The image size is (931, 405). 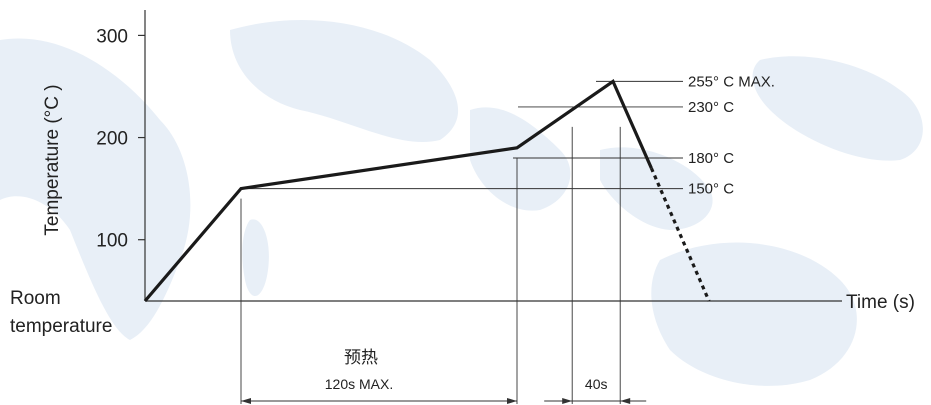 I want to click on y-tick-label: 300, so click(x=112, y=36).